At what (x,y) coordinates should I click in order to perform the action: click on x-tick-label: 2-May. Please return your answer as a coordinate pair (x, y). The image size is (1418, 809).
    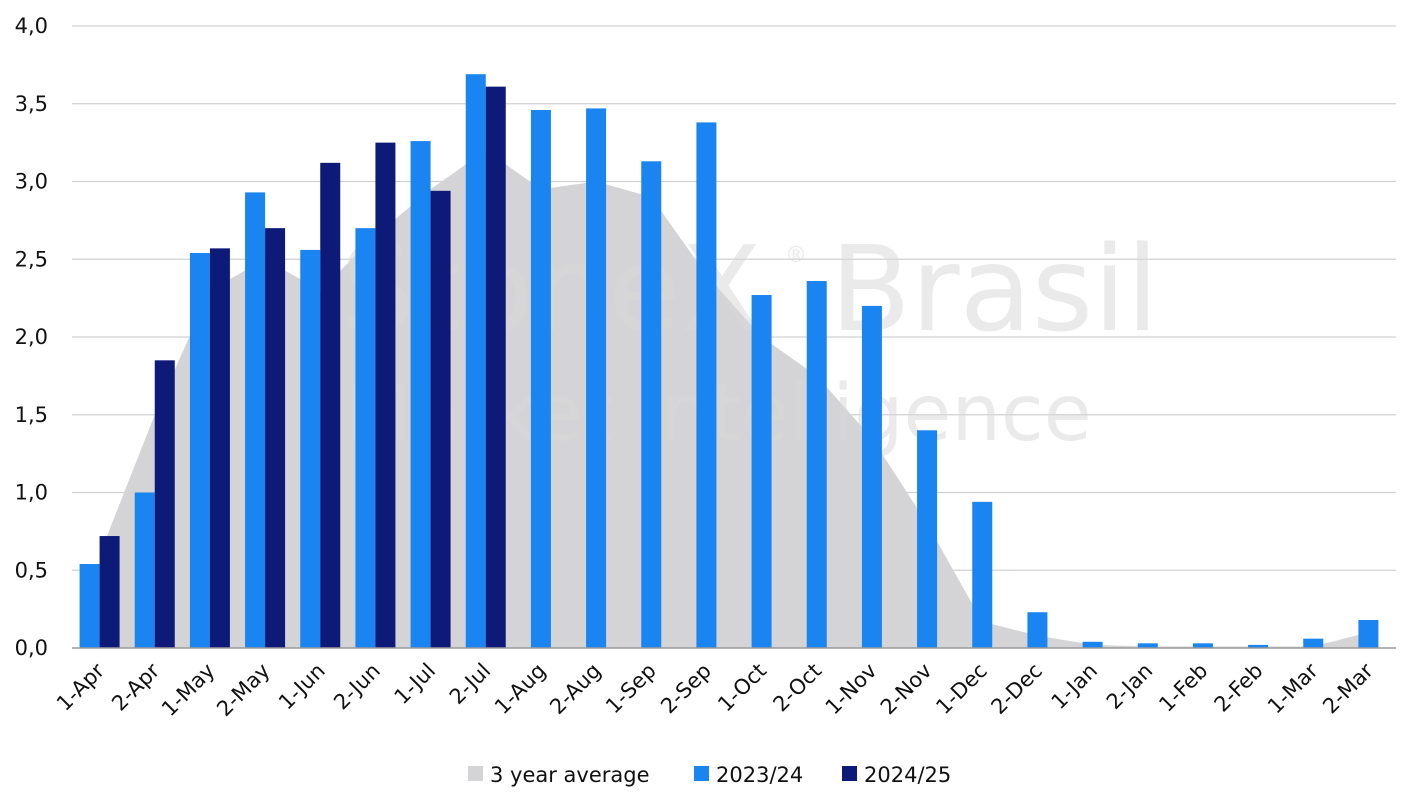
    Looking at the image, I should click on (243, 690).